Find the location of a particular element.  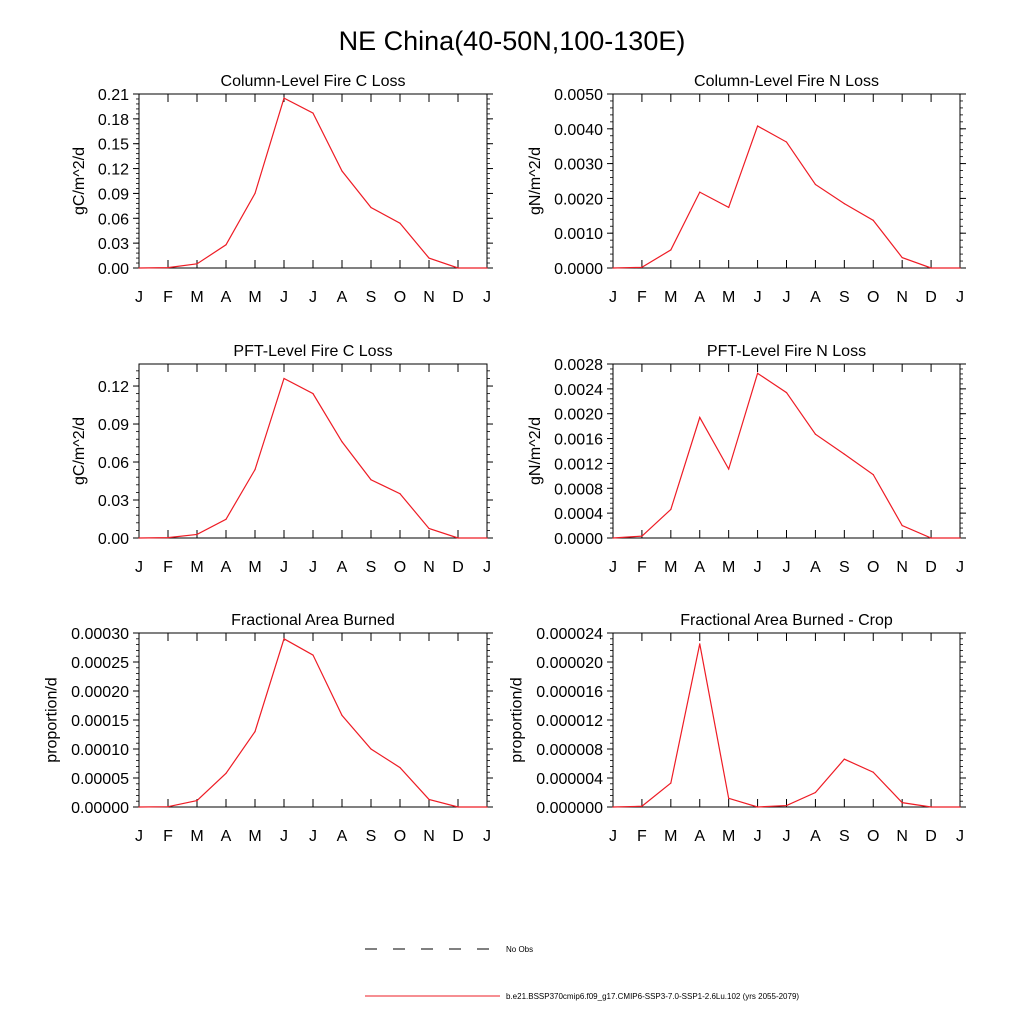

y-axis-label: gN/m^2/d is located at coordinates (535, 181).